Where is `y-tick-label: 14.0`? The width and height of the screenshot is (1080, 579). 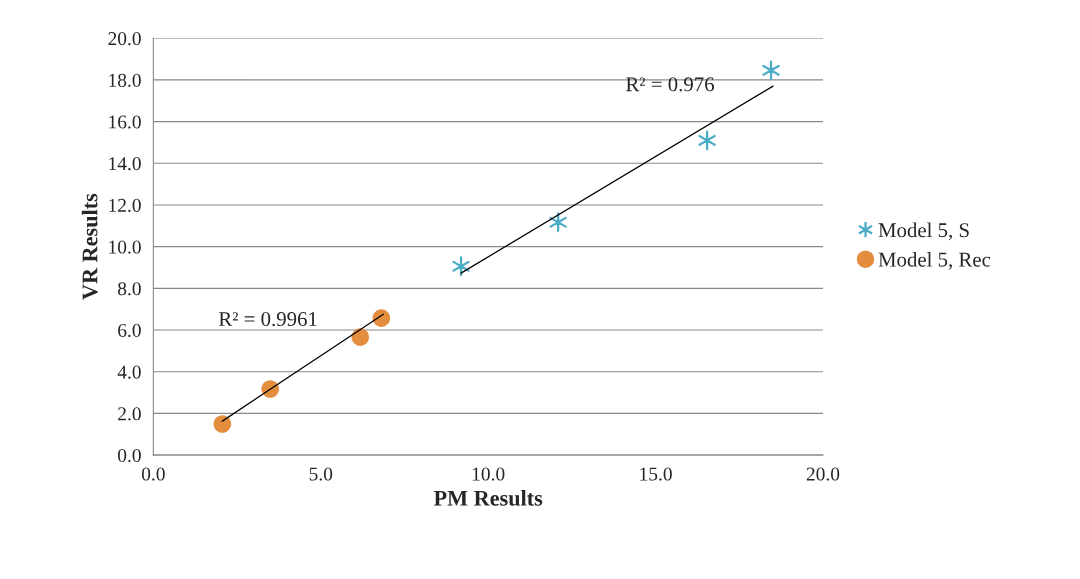
y-tick-label: 14.0 is located at coordinates (125, 164).